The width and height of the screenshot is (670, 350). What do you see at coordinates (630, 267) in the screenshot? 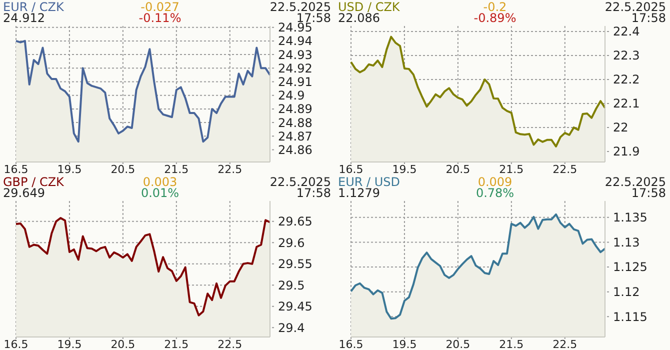
I see `y-tick-label: 1.125` at bounding box center [630, 267].